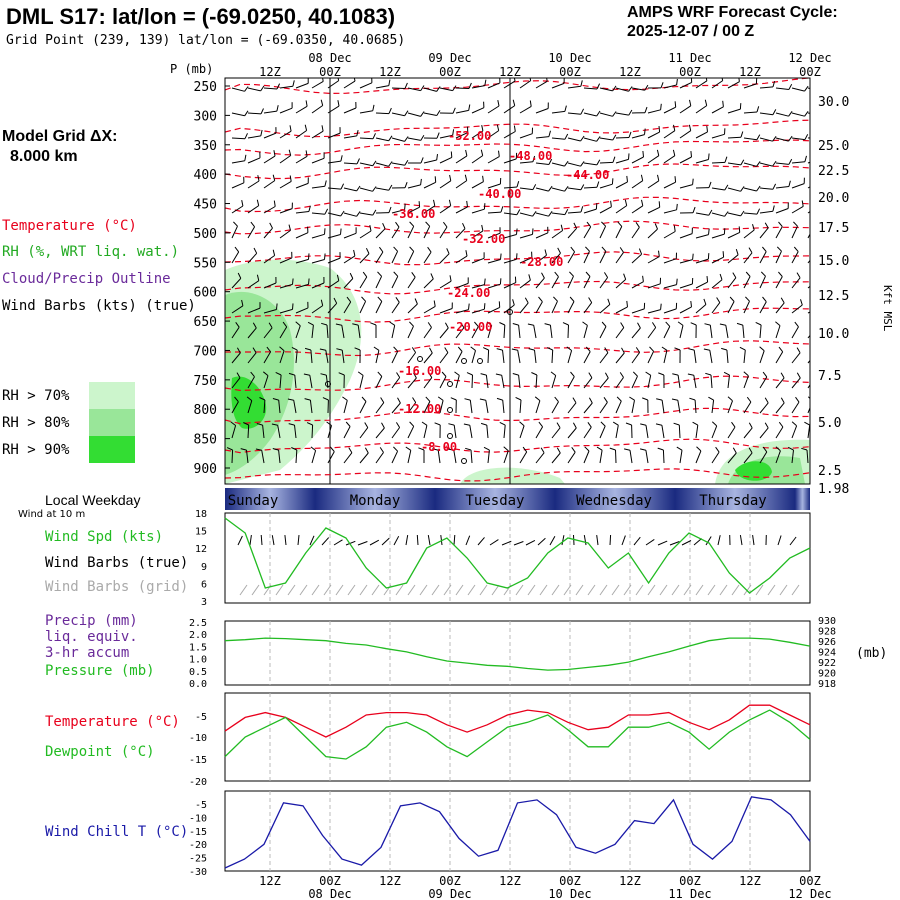  I want to click on bottom-time-tick: 12Z, so click(510, 881).